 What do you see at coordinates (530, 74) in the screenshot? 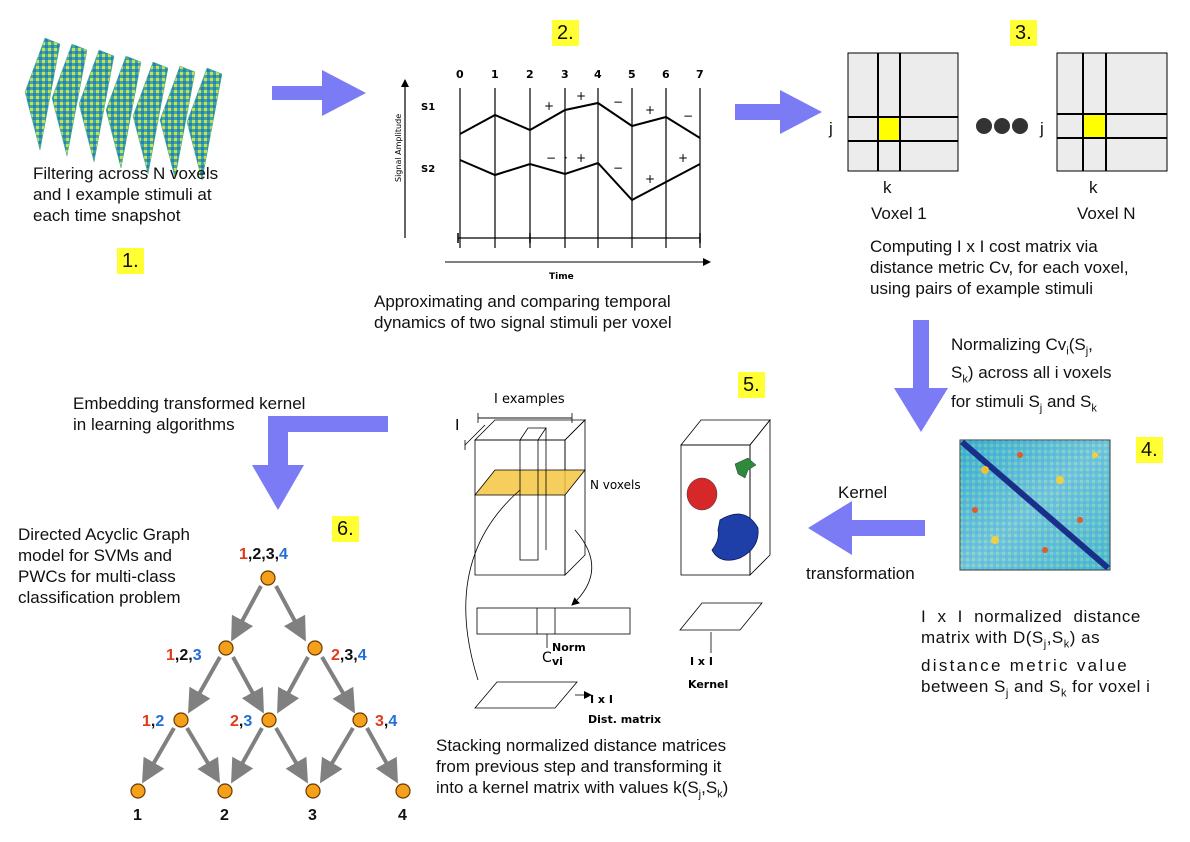
I see `tick-2: 2` at bounding box center [530, 74].